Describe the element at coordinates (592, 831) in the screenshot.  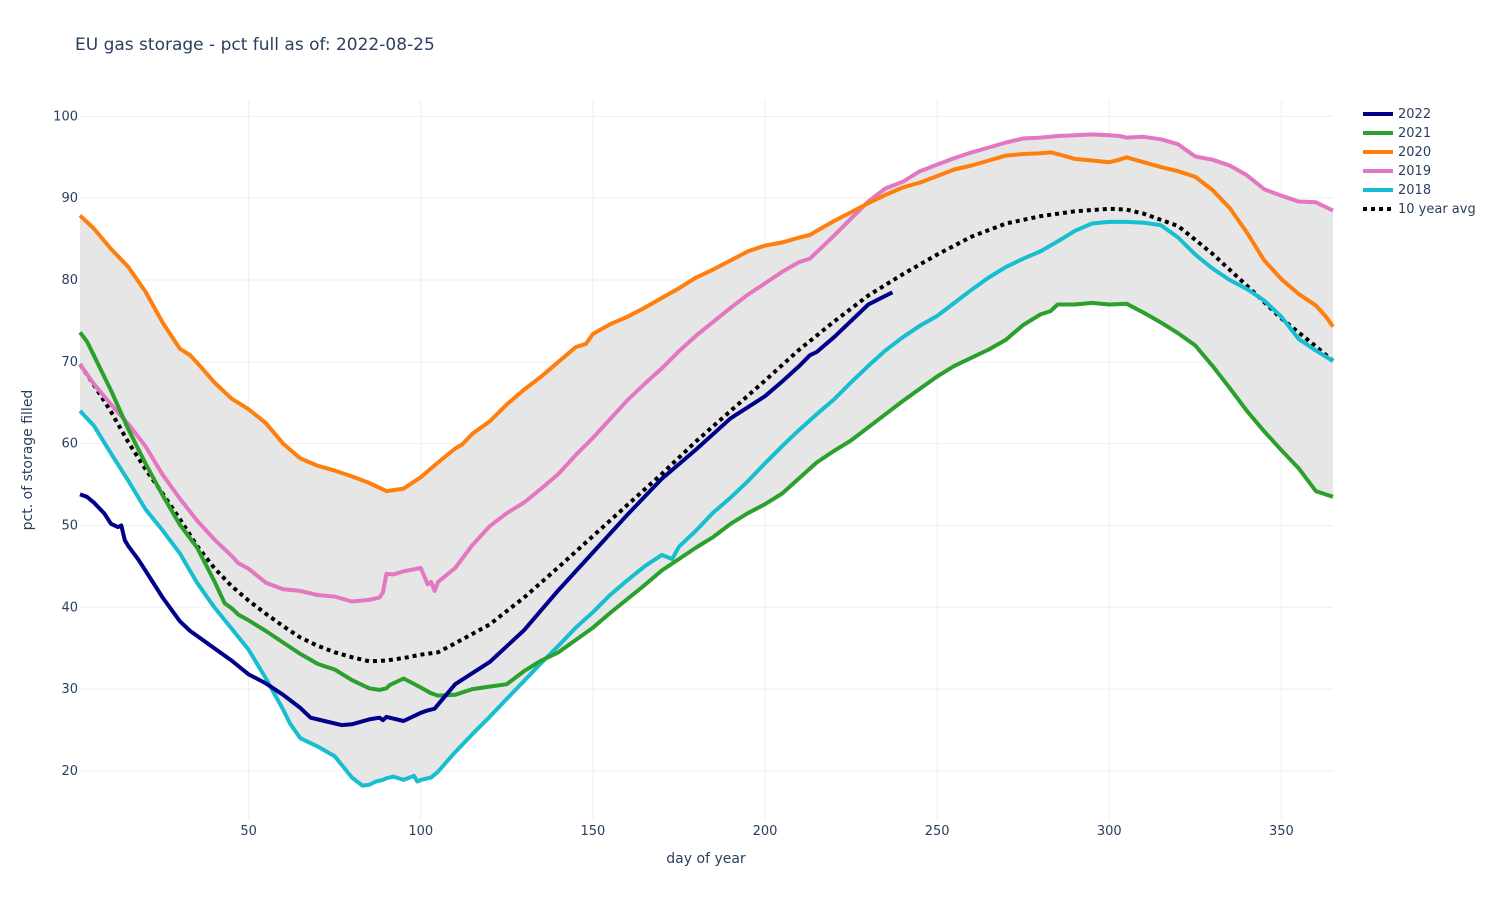
I see `x-tick-label: 150` at that location.